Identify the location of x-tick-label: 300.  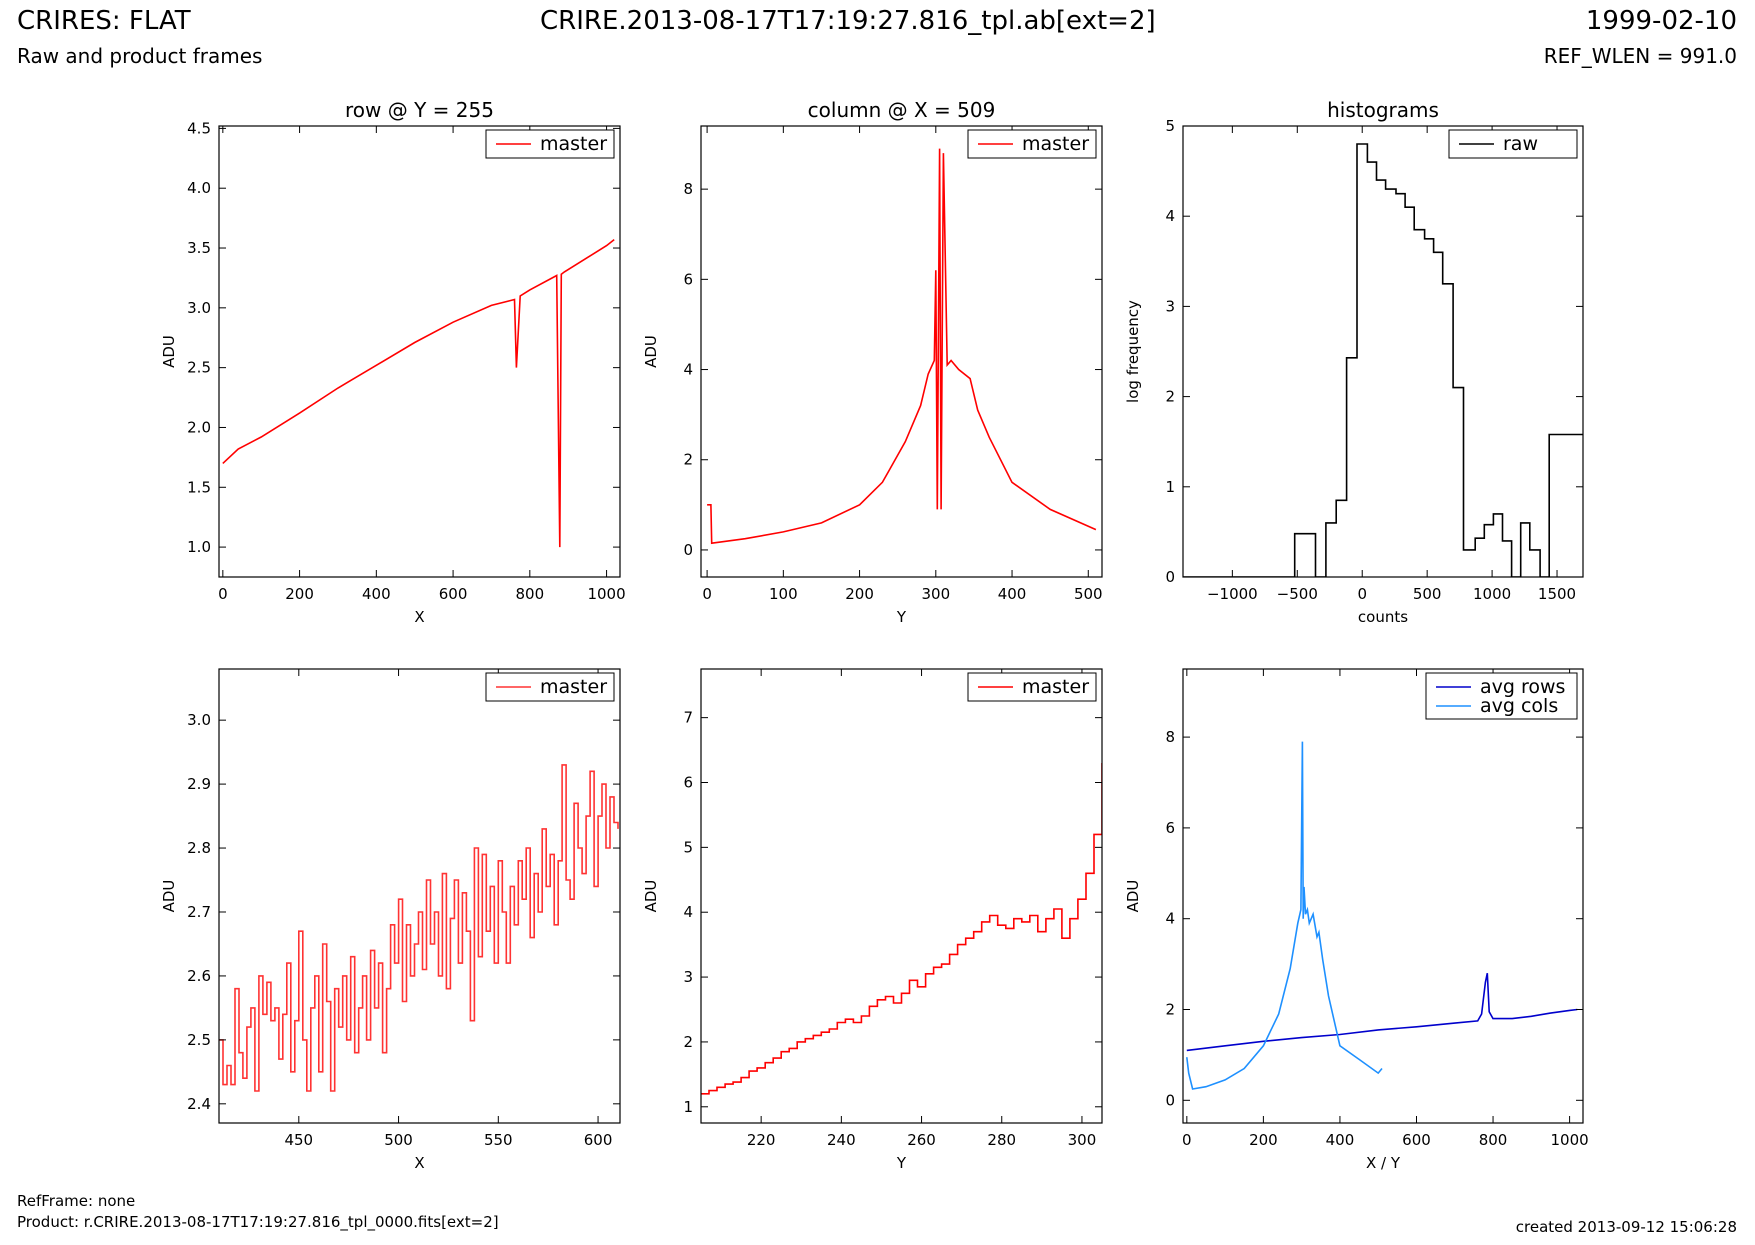
(935, 594).